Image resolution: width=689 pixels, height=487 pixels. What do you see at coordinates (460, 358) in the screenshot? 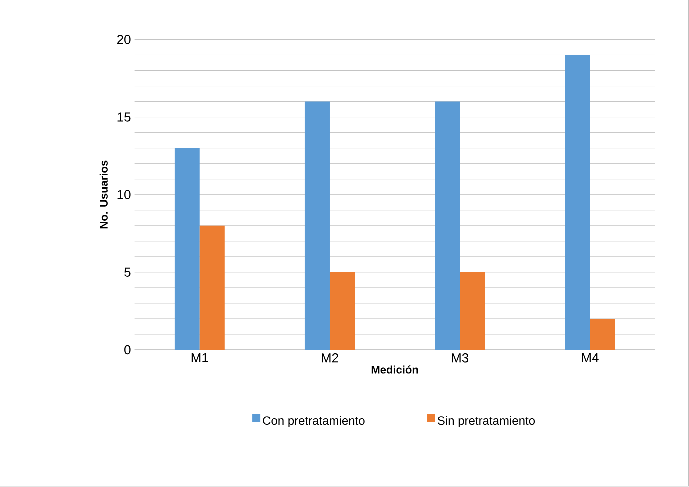
I see `x-tick-label: M3` at bounding box center [460, 358].